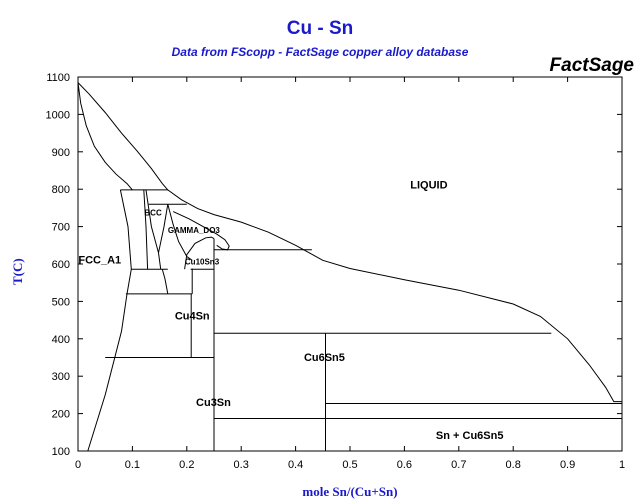  What do you see at coordinates (61, 340) in the screenshot?
I see `y-tick-label: 400` at bounding box center [61, 340].